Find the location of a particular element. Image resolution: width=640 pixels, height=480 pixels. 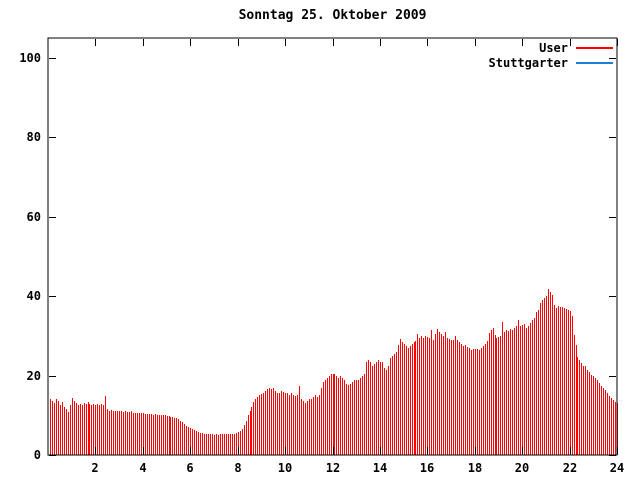

y-axis-tick-label: 0 is located at coordinates (37, 455).